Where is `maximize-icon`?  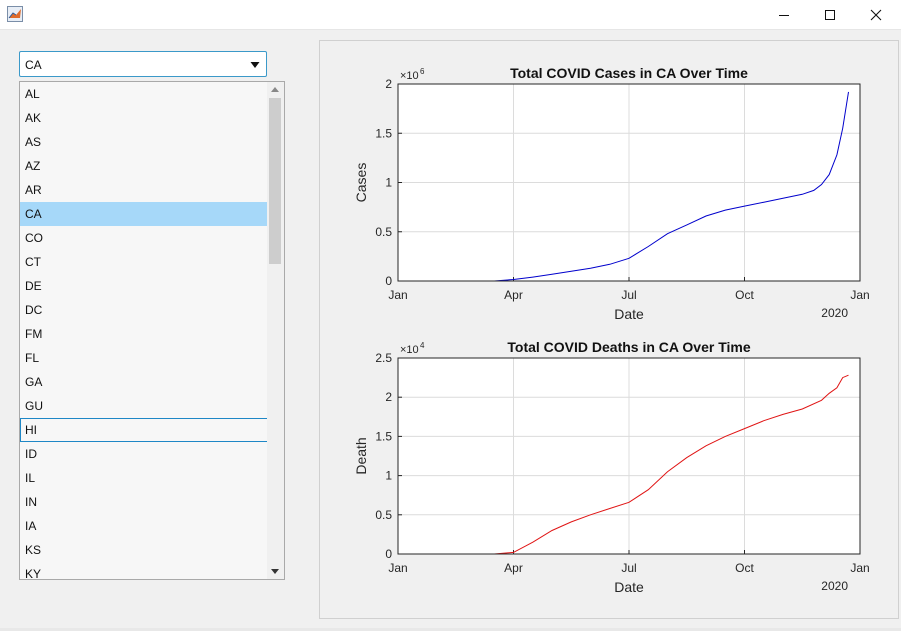 maximize-icon is located at coordinates (830, 14).